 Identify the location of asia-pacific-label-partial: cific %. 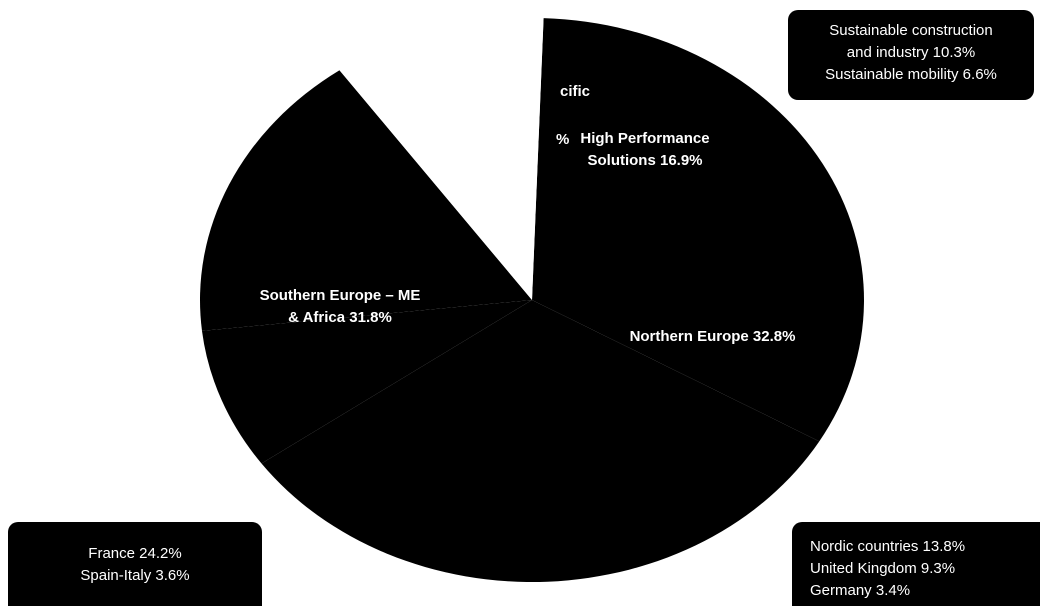
(573, 115).